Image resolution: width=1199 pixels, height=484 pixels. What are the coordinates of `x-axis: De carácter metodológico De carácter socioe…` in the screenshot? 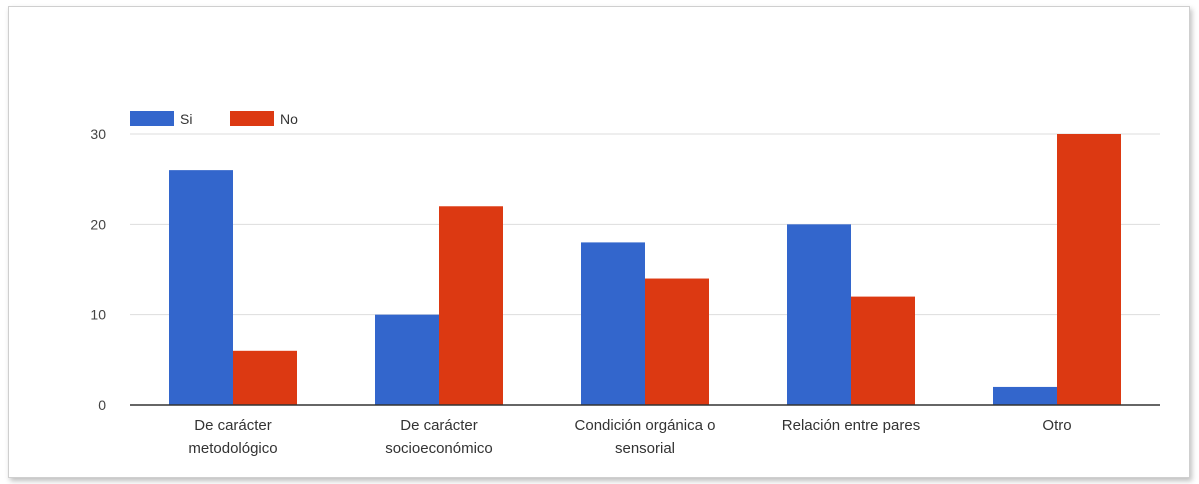 It's located at (645, 430).